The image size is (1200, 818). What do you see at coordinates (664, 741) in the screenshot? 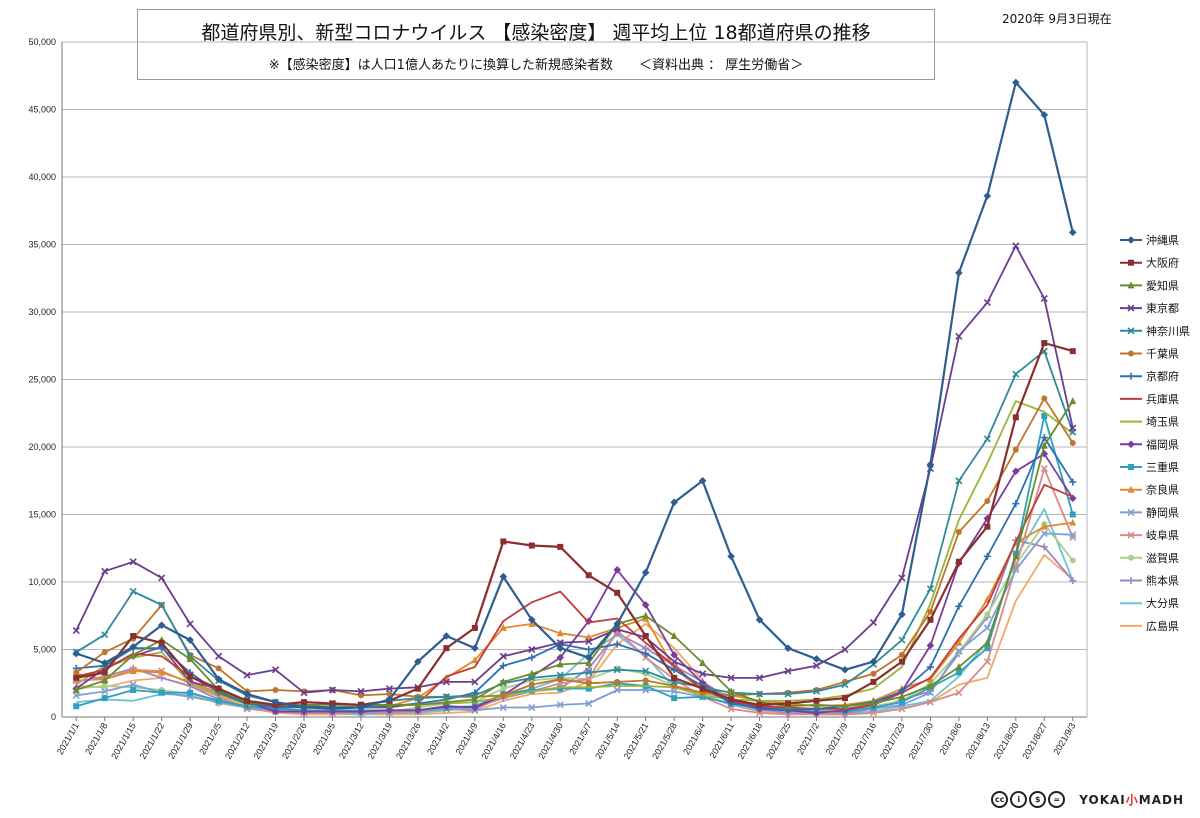
I see `x-tick-label: 2021/5/28` at bounding box center [664, 741].